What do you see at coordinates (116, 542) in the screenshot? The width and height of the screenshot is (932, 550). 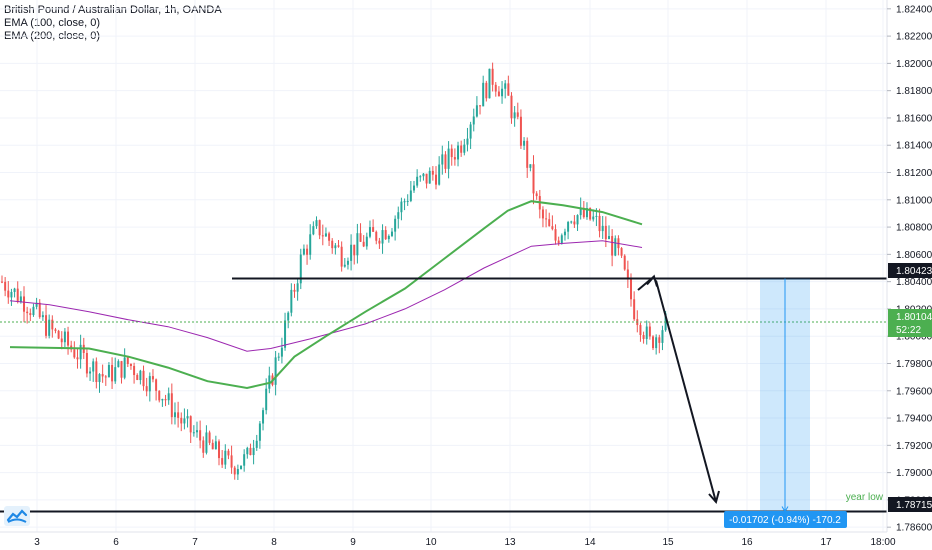 I see `time-tick-label: 6` at bounding box center [116, 542].